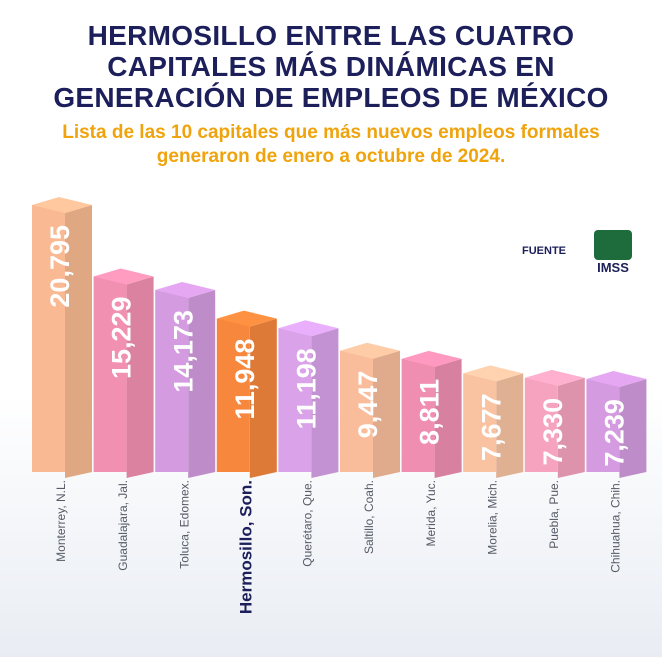 This screenshot has width=662, height=657. I want to click on value-label: 15,229, so click(122, 337).